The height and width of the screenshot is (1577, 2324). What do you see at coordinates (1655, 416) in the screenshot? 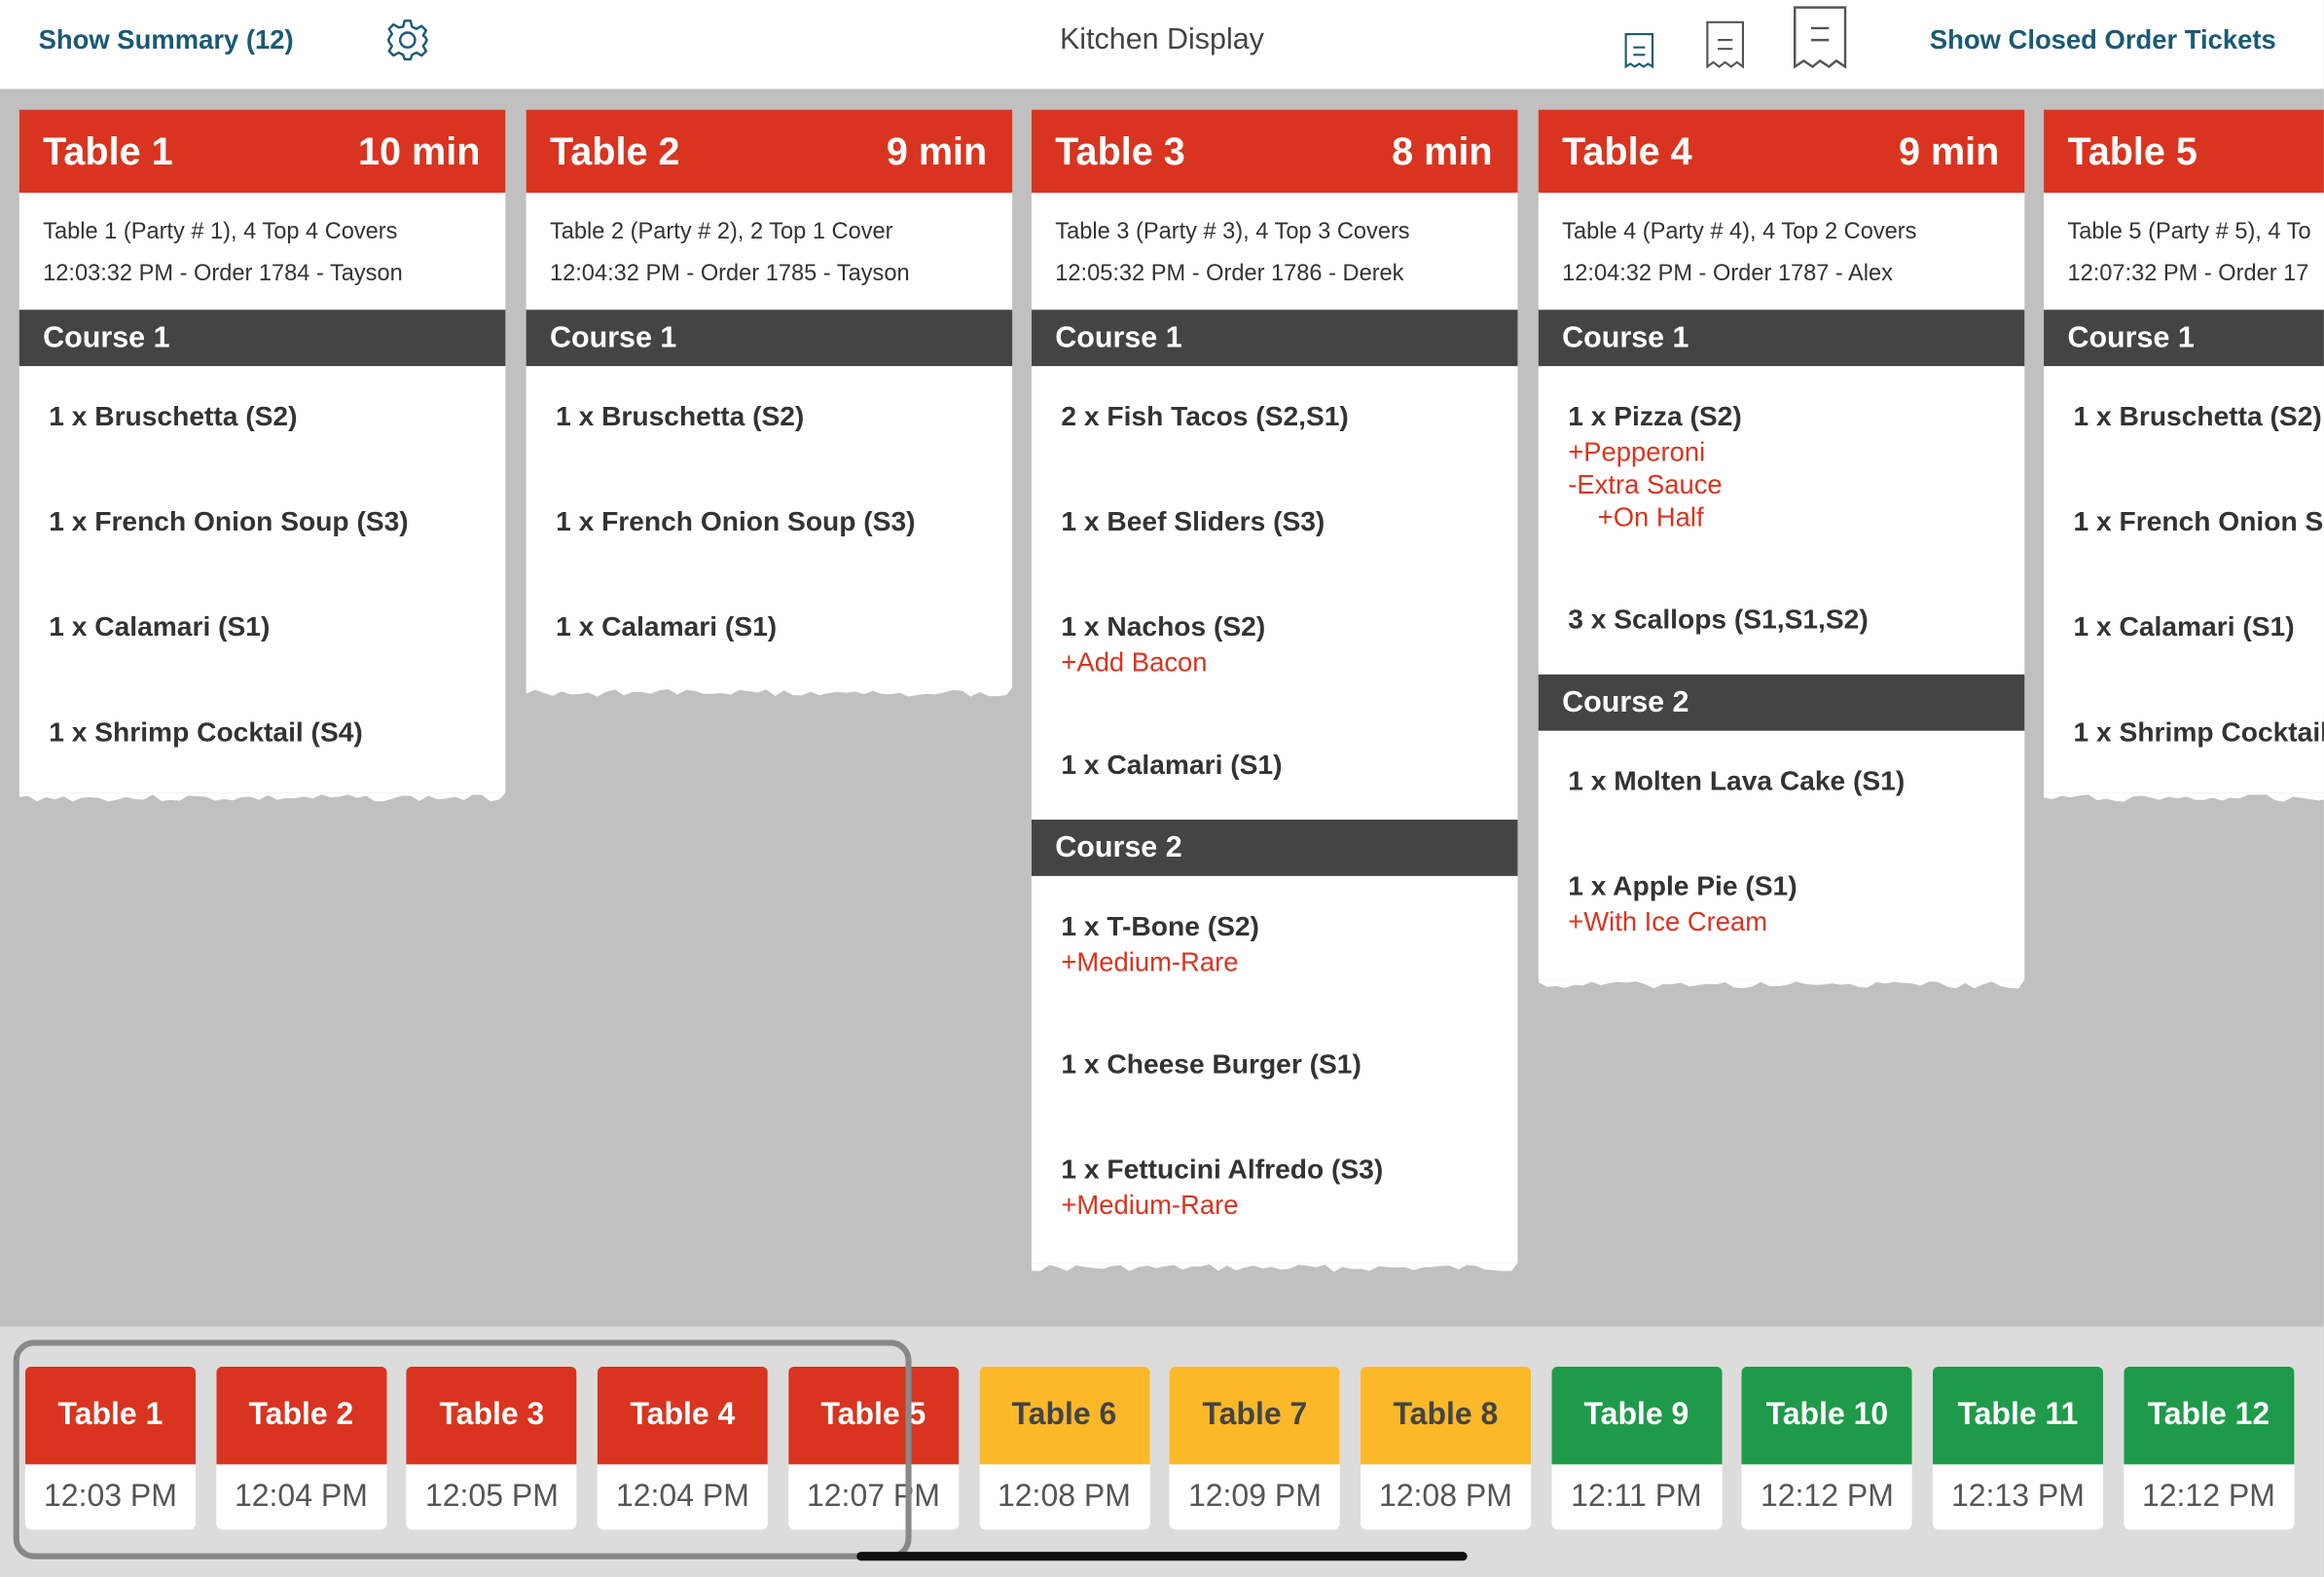
I see `item-text: 1 x Pizza (S2)` at bounding box center [1655, 416].